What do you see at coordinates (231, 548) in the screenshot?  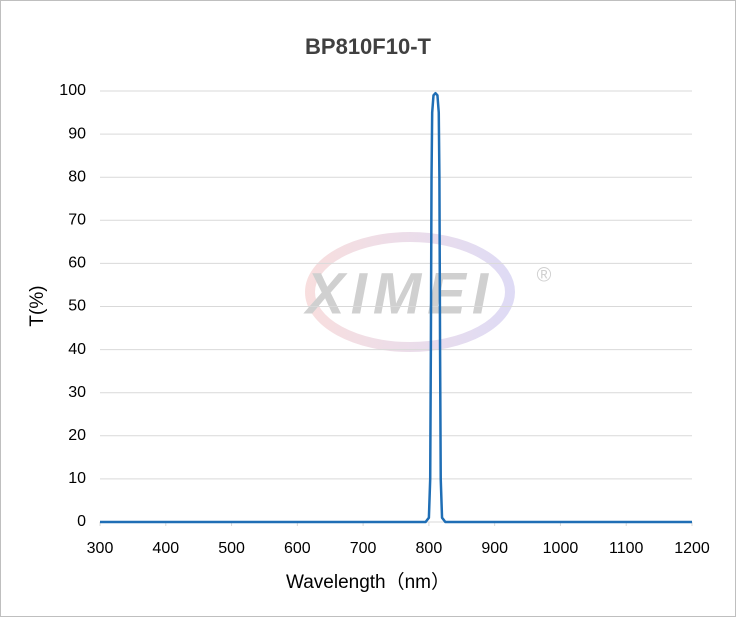 I see `x-tick-label: 500` at bounding box center [231, 548].